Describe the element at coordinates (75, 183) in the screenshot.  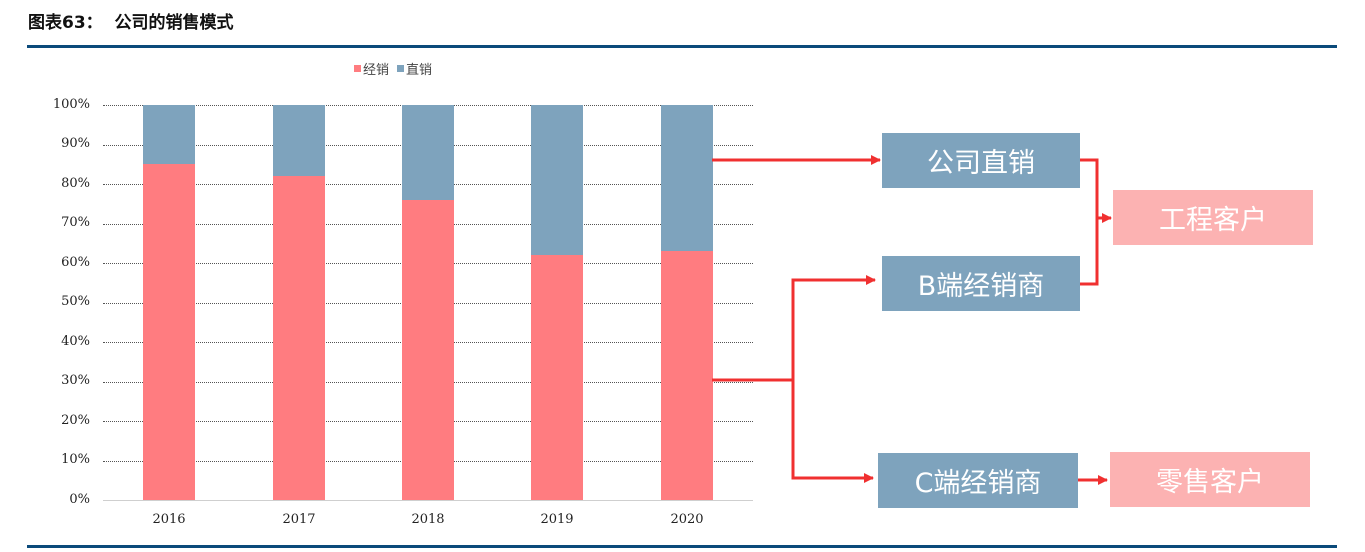
I see `y-tick: 80%` at that location.